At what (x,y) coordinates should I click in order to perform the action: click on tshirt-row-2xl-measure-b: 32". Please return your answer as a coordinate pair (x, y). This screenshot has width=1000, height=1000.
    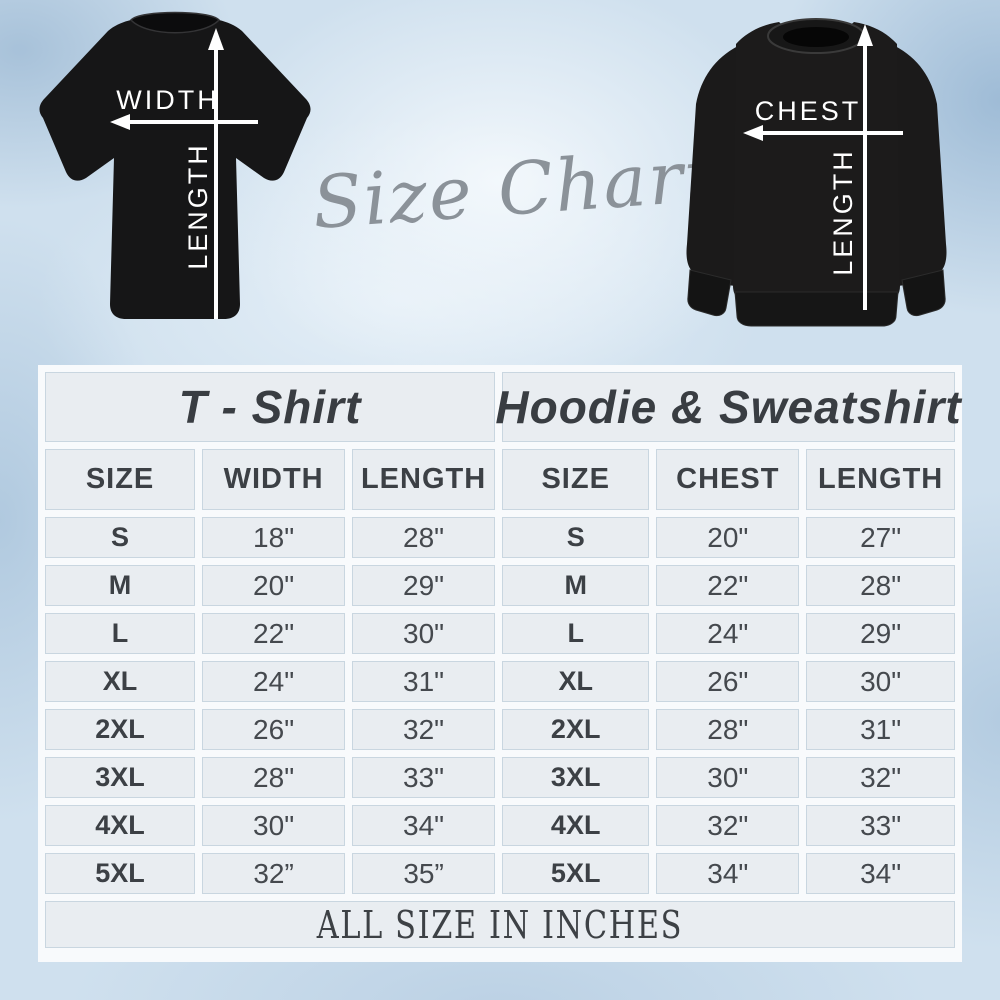
    Looking at the image, I should click on (424, 729).